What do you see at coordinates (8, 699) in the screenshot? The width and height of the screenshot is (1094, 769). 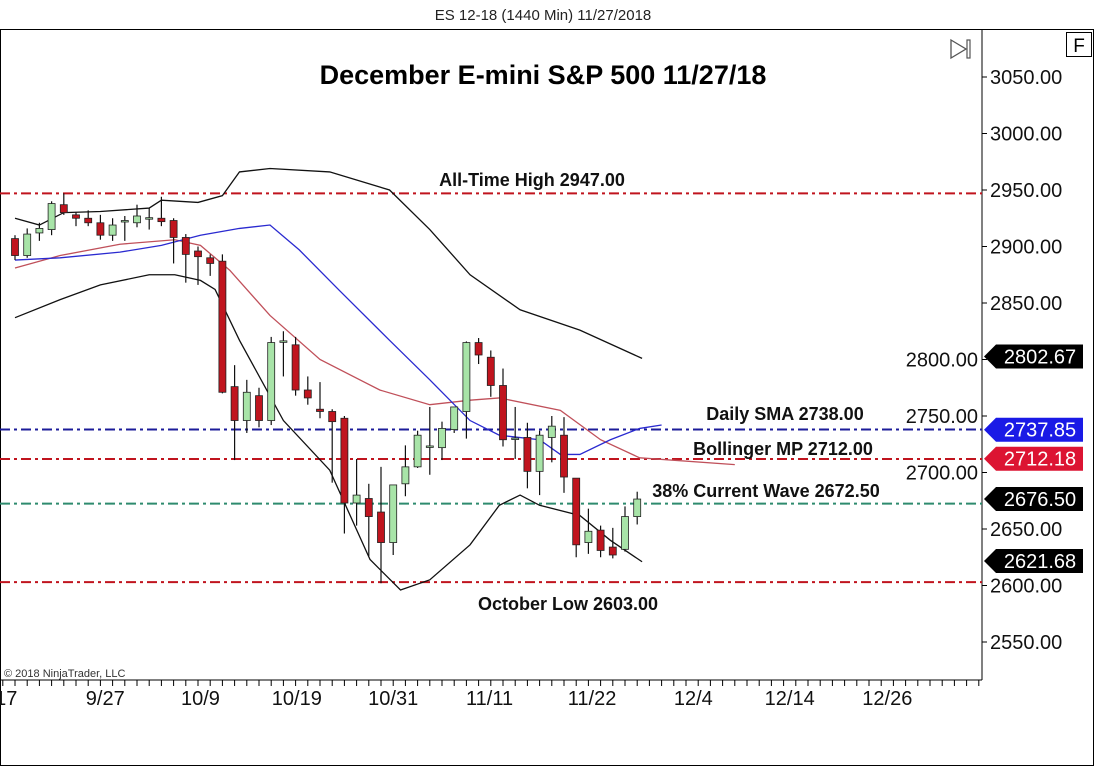 I see `x-tick-label: 9/17` at bounding box center [8, 699].